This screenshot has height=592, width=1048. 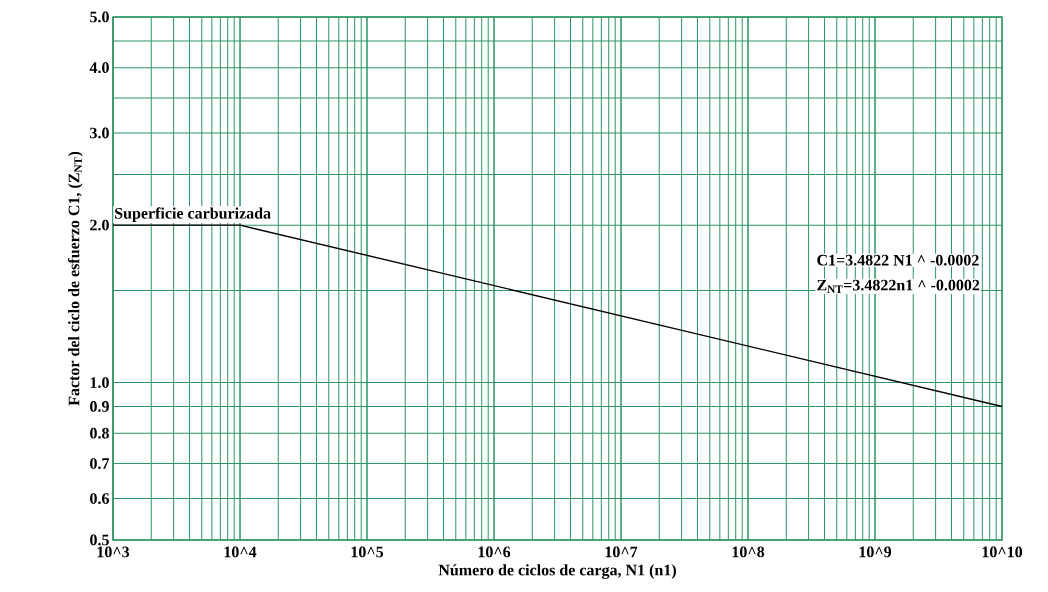 What do you see at coordinates (75, 278) in the screenshot?
I see `y-axis-title: Factor del ciclo de esfuerzo C1, (Z$_{NT}$)` at bounding box center [75, 278].